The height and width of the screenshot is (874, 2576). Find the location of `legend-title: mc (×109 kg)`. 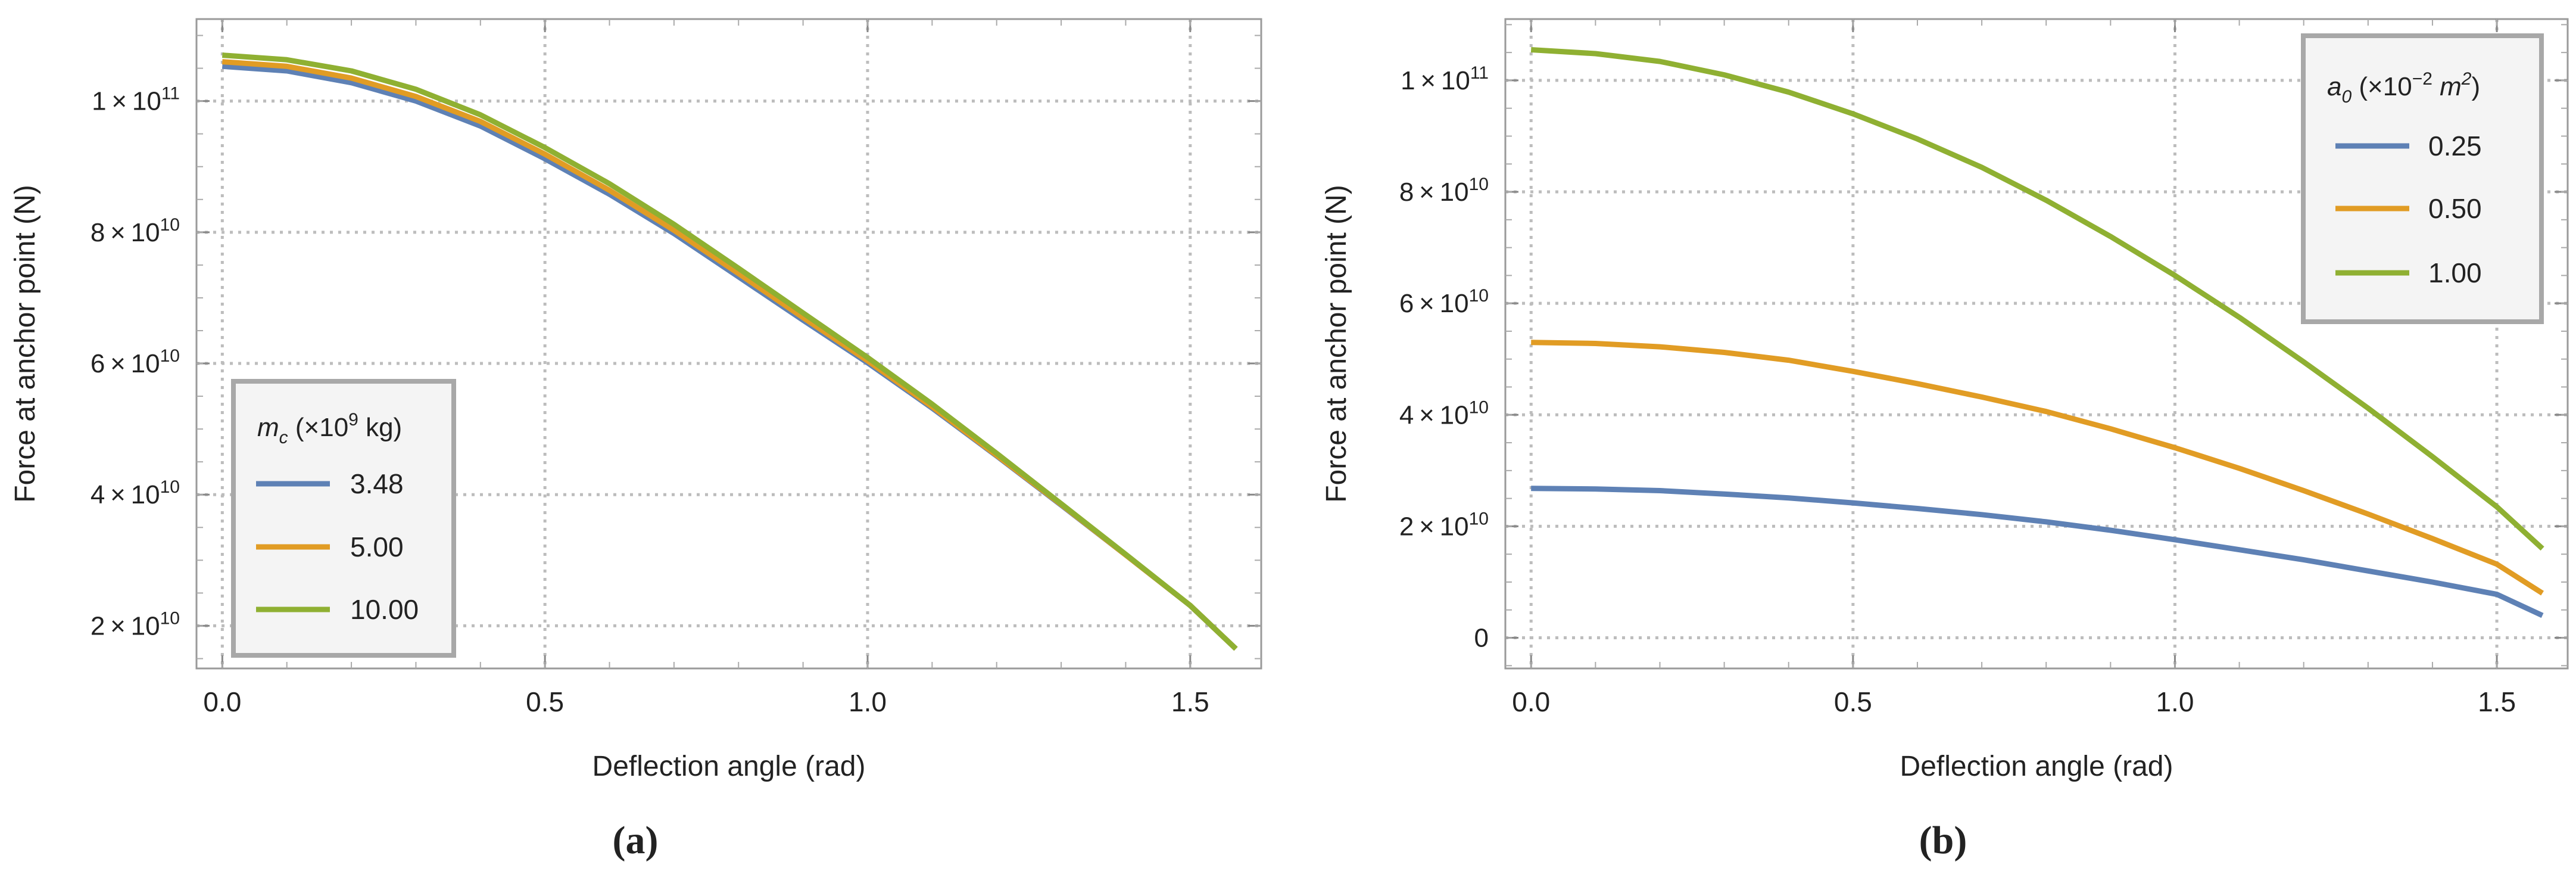

legend-title: mc (×109 kg) is located at coordinates (329, 429).